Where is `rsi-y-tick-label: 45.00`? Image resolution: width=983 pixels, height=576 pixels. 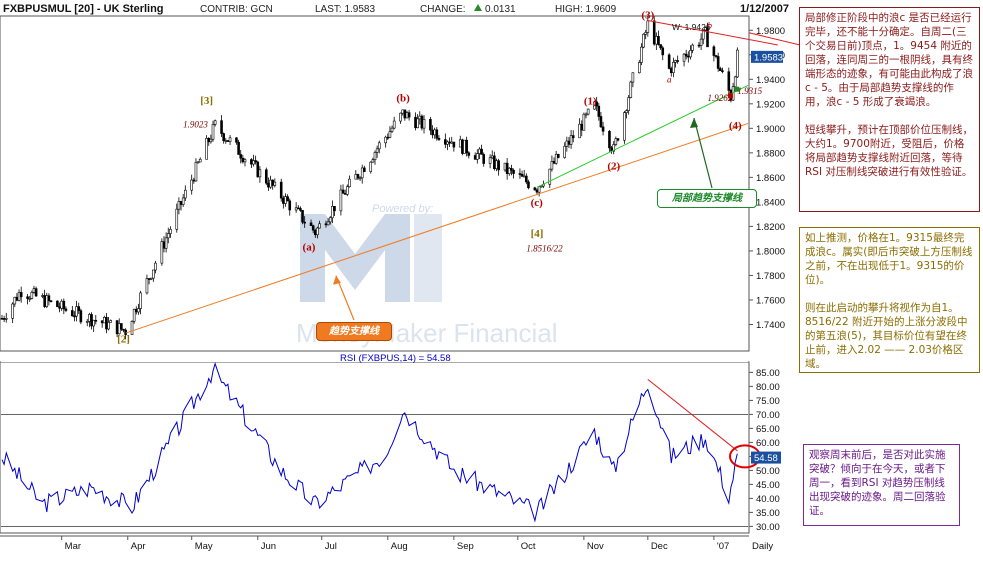 rsi-y-tick-label: 45.00 is located at coordinates (768, 485).